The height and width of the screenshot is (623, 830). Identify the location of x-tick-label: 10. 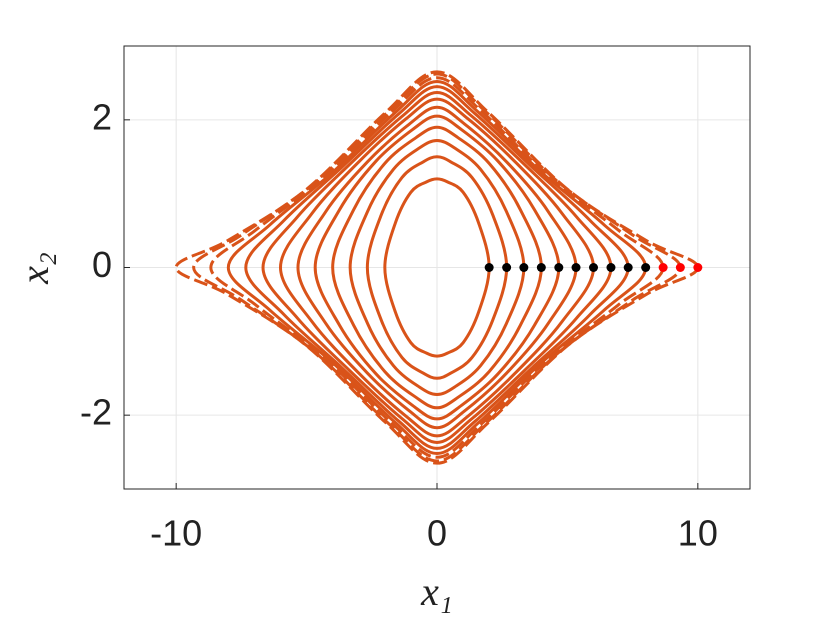
(698, 533).